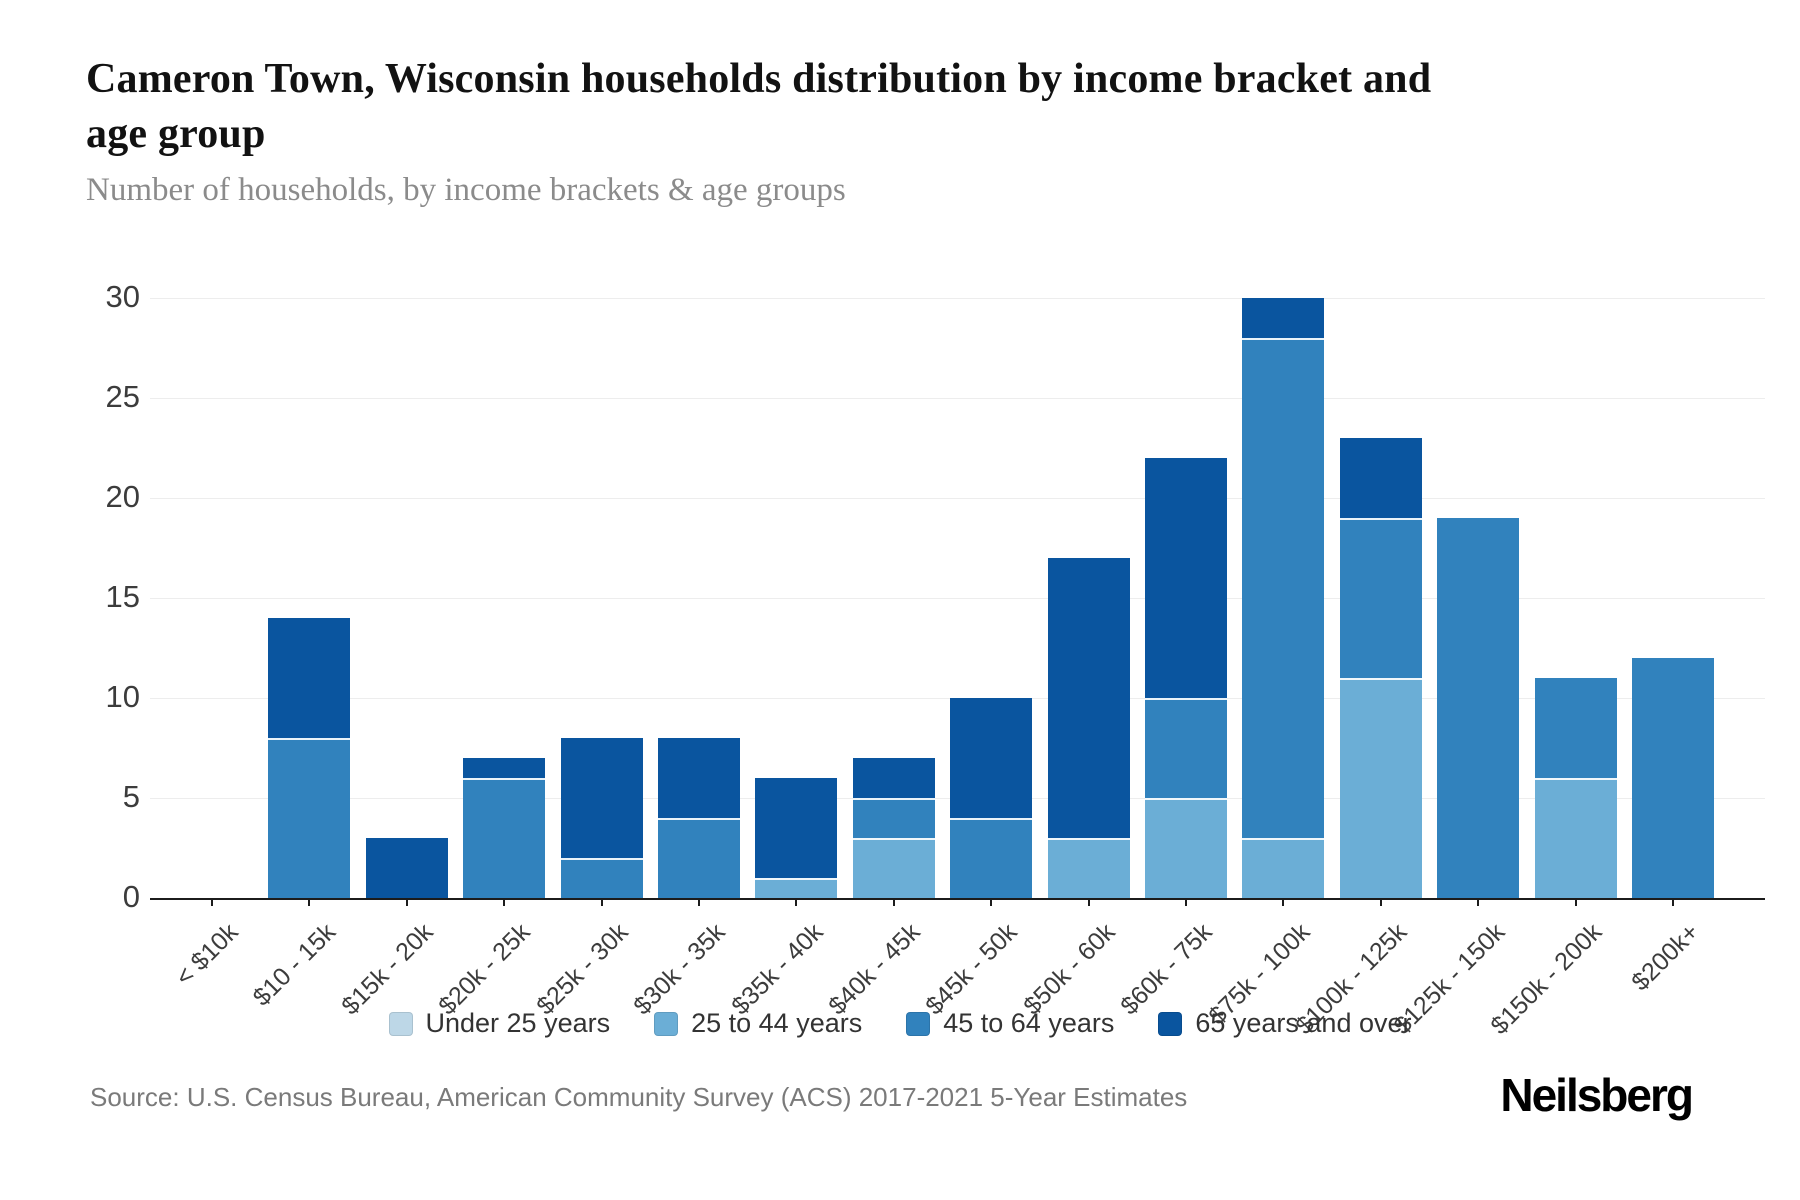 The width and height of the screenshot is (1800, 1200). What do you see at coordinates (1597, 1095) in the screenshot?
I see `neilsberg-logo: Neilsberg` at bounding box center [1597, 1095].